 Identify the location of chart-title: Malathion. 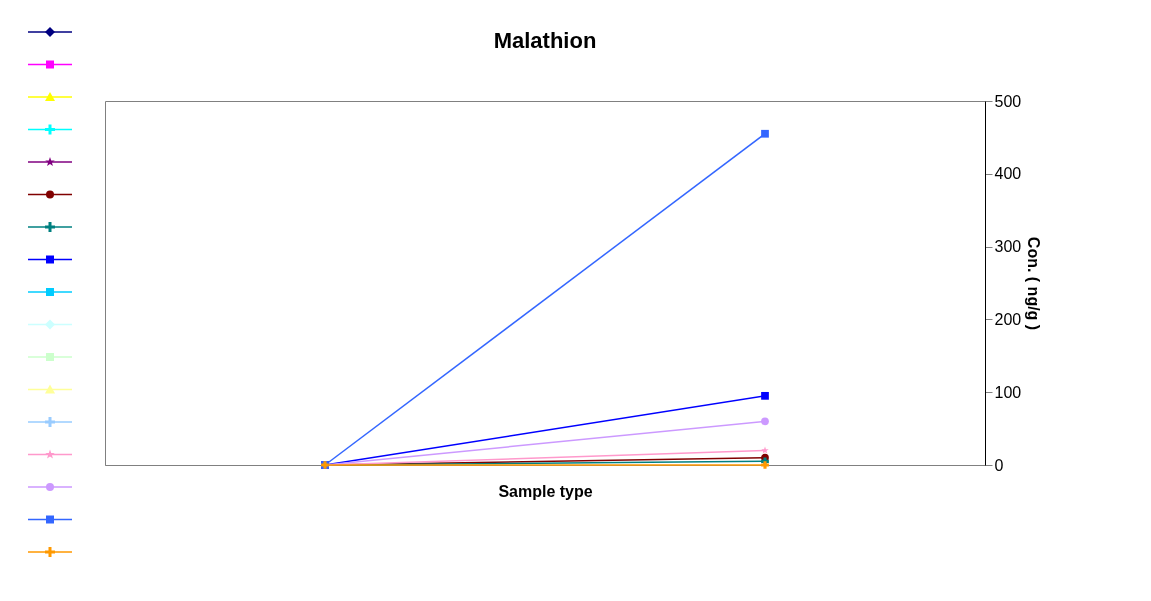
(545, 40).